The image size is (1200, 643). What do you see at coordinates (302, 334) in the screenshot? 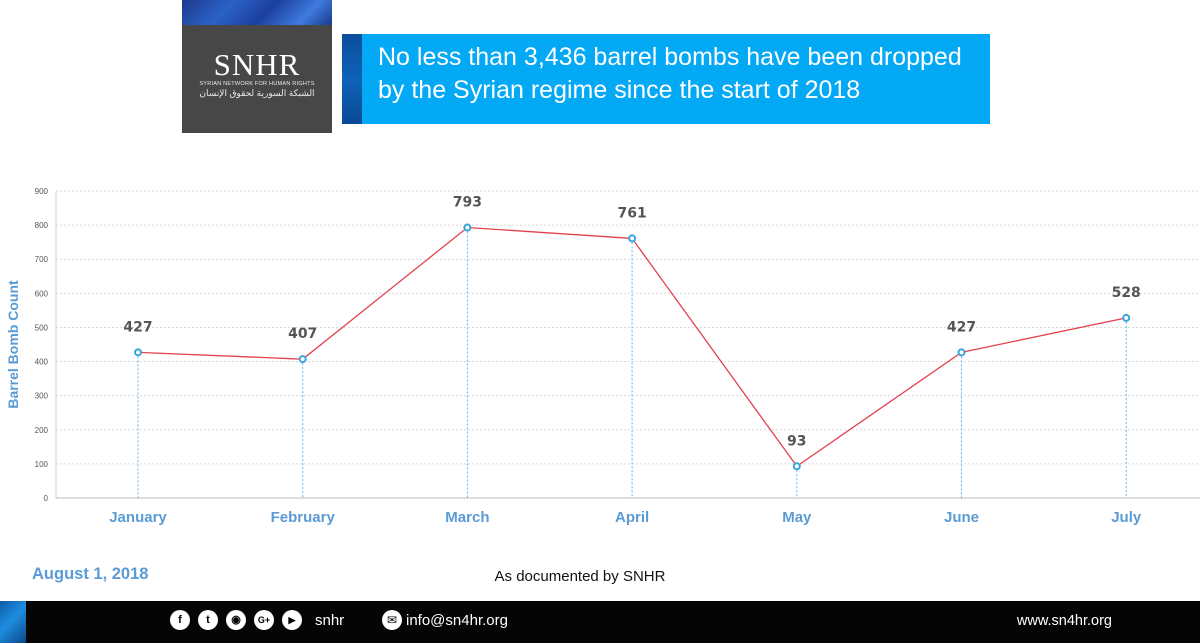
I see `data-label: 407` at bounding box center [302, 334].